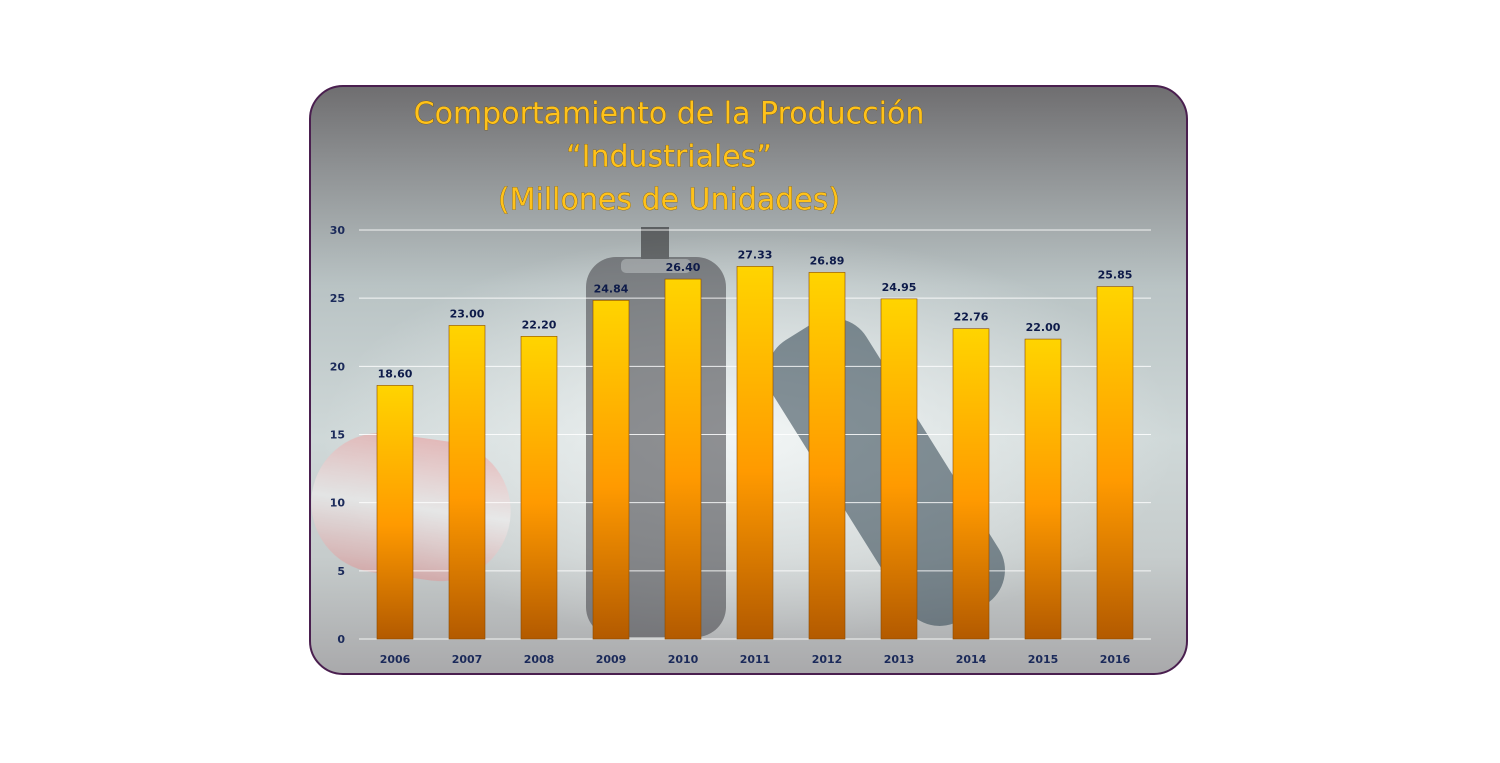 Image resolution: width=1500 pixels, height=763 pixels. What do you see at coordinates (899, 469) in the screenshot?
I see `bar-2013` at bounding box center [899, 469].